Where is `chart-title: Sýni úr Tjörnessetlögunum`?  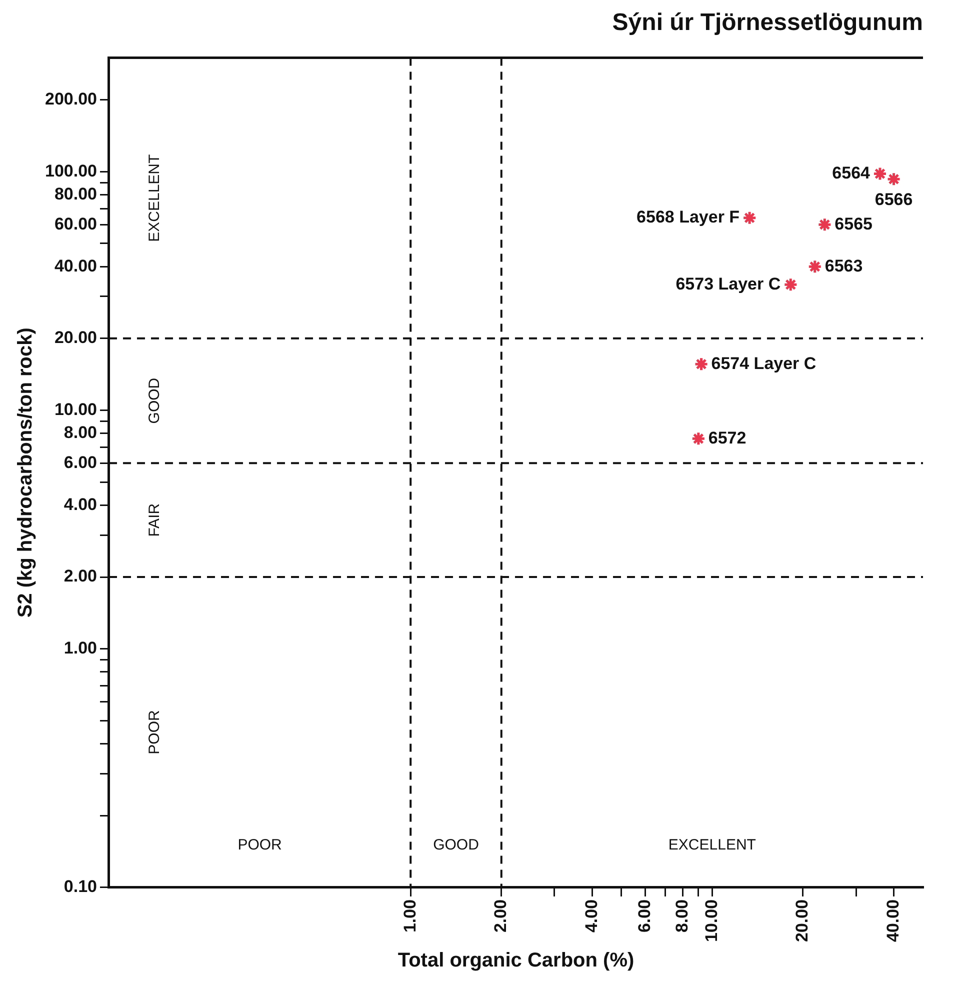 chart-title: Sýni úr Tjörnessetlögunum is located at coordinates (767, 22).